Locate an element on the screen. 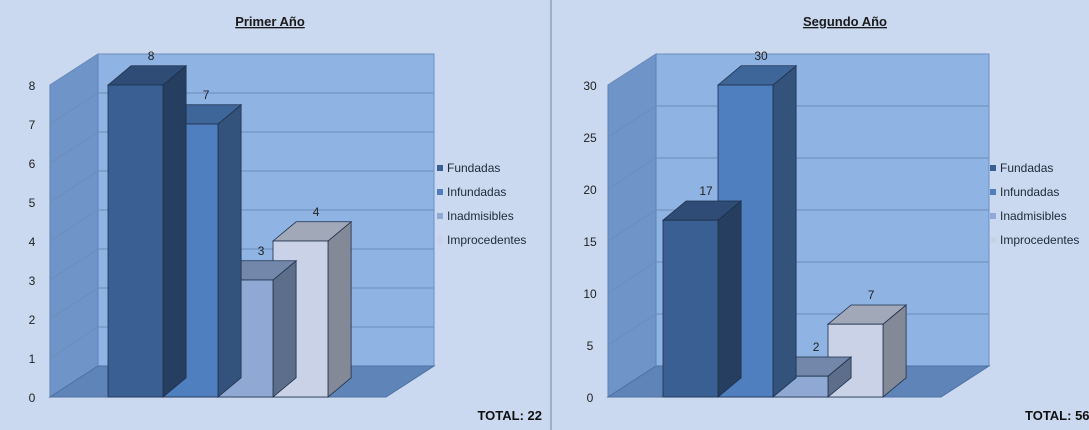 This screenshot has height=430, width=1089. chart-title: Segundo Año is located at coordinates (845, 21).